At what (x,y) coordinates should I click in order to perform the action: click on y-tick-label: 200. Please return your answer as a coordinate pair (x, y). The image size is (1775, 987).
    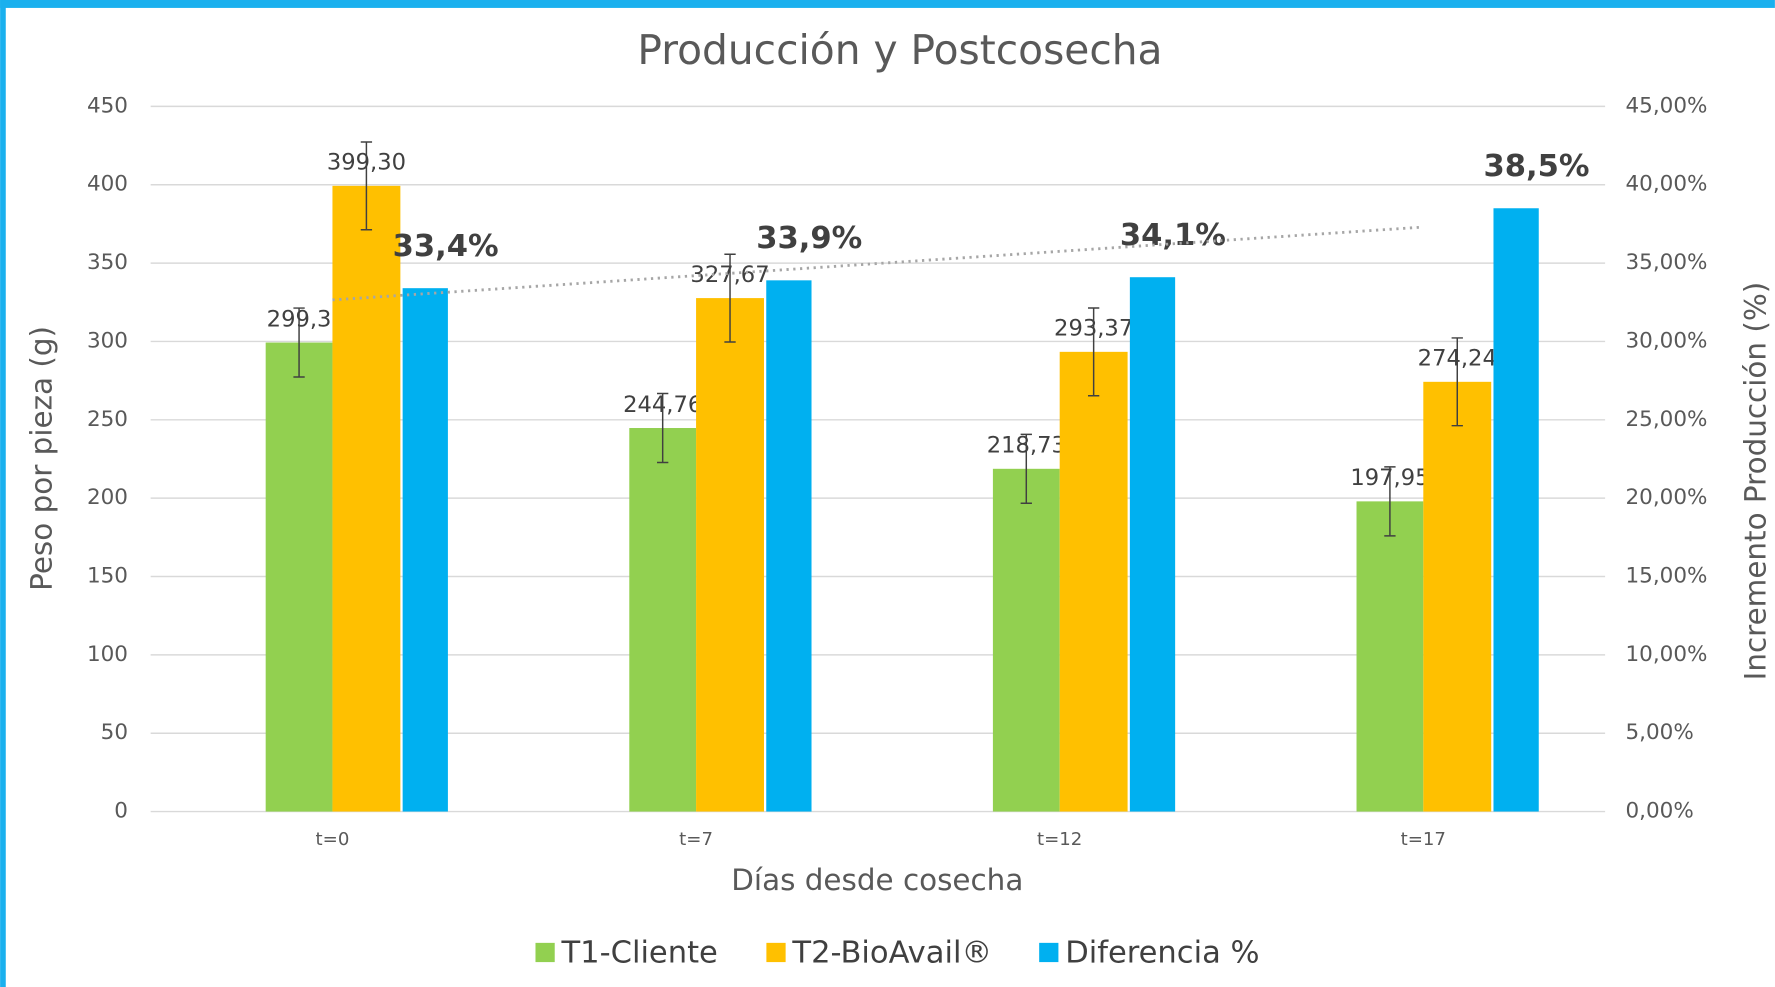
    Looking at the image, I should click on (107, 497).